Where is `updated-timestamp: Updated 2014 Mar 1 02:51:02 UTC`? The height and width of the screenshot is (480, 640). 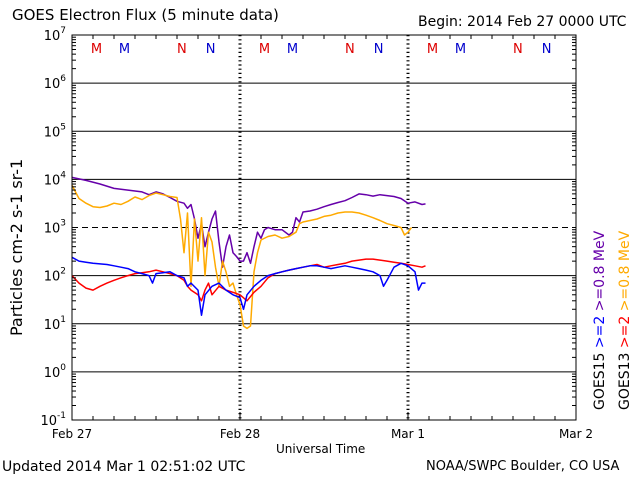
updated-timestamp: Updated 2014 Mar 1 02:51:02 UTC is located at coordinates (124, 467).